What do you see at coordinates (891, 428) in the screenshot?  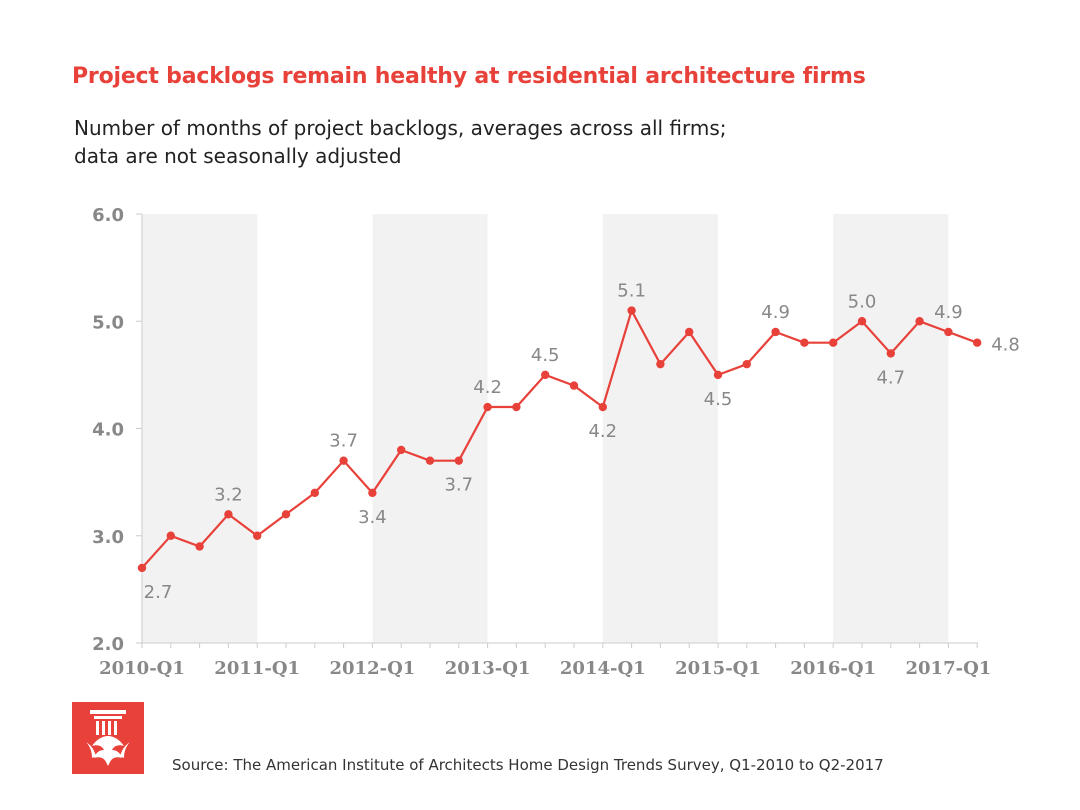 I see `year-band-2016` at bounding box center [891, 428].